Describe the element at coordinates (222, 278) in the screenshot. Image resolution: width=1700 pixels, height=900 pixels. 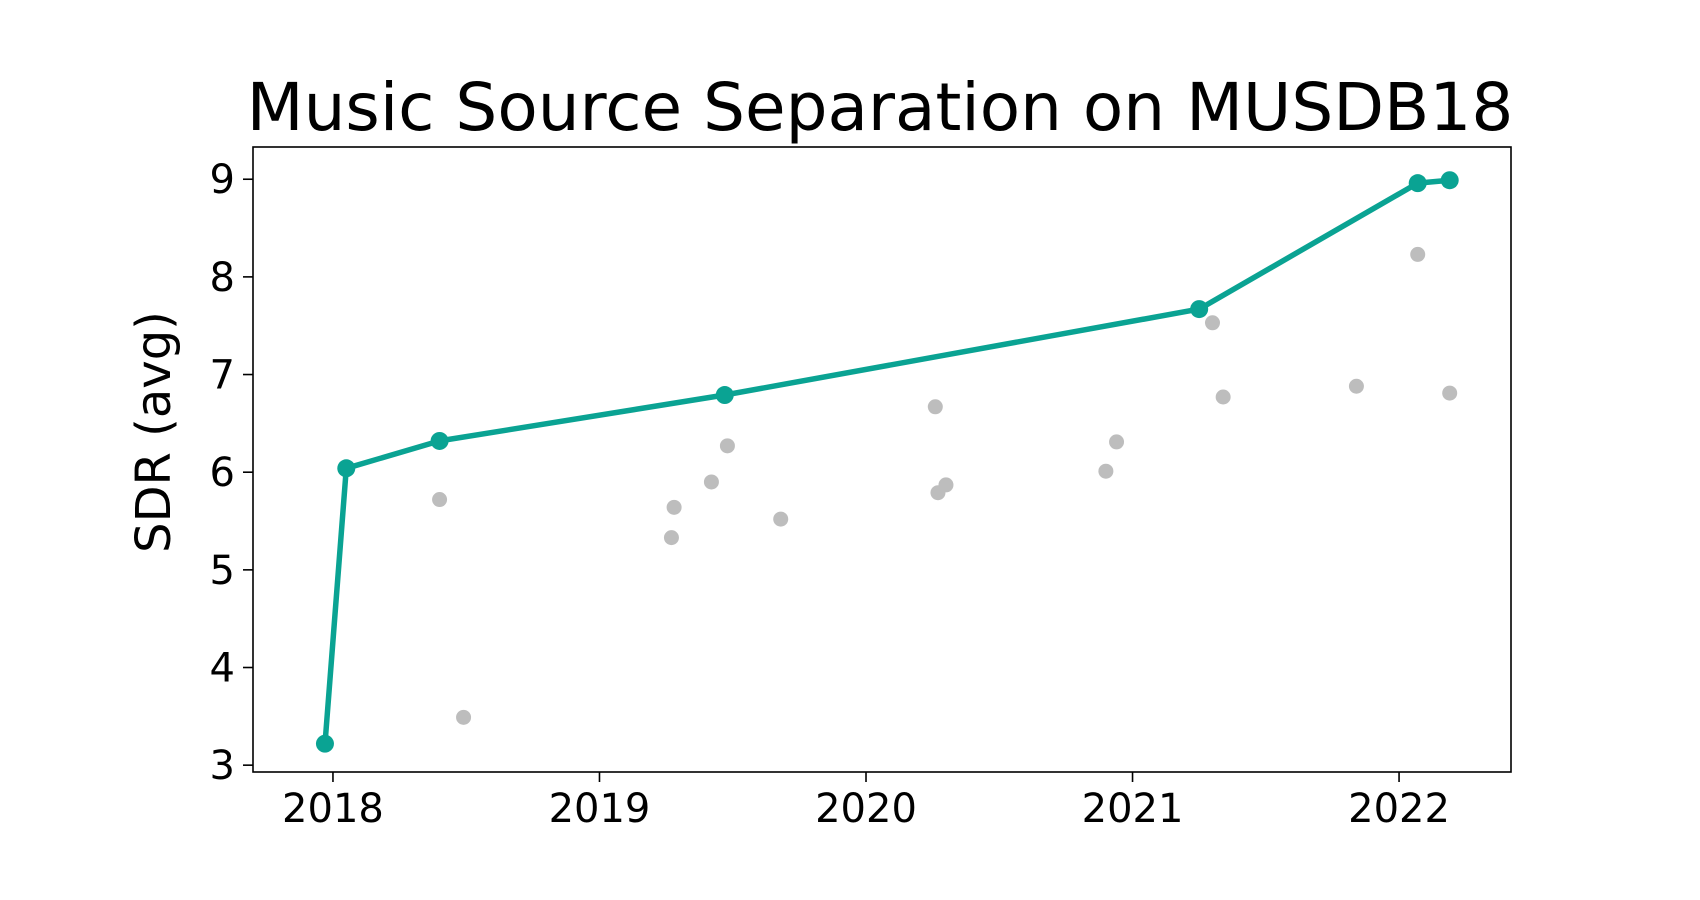
I see `y-tick-label: 8` at that location.